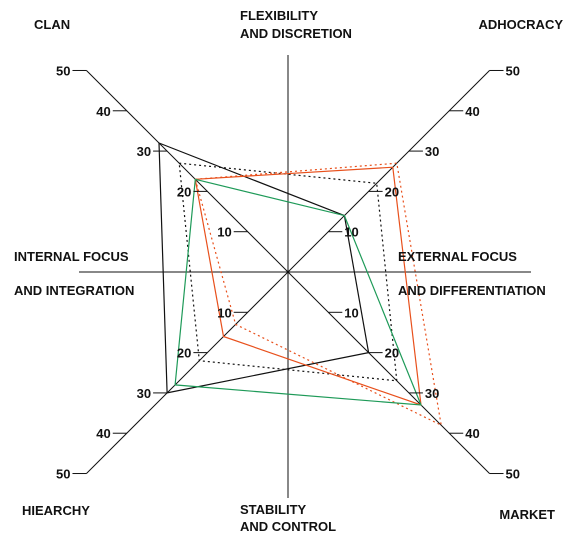 Image resolution: width=576 pixels, height=533 pixels. I want to click on tick-label-adhocracy-10: 10, so click(351, 232).